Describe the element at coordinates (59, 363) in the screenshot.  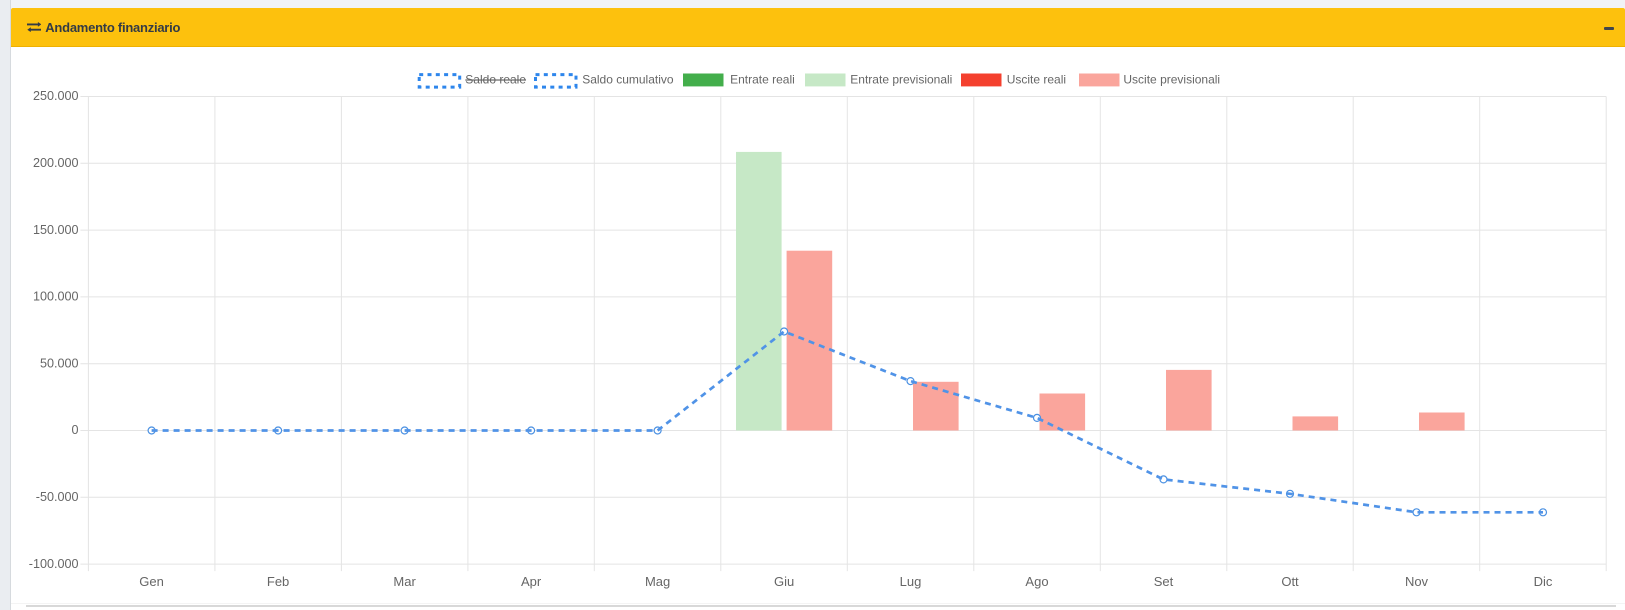
I see `svg-text: 50.000` at that location.